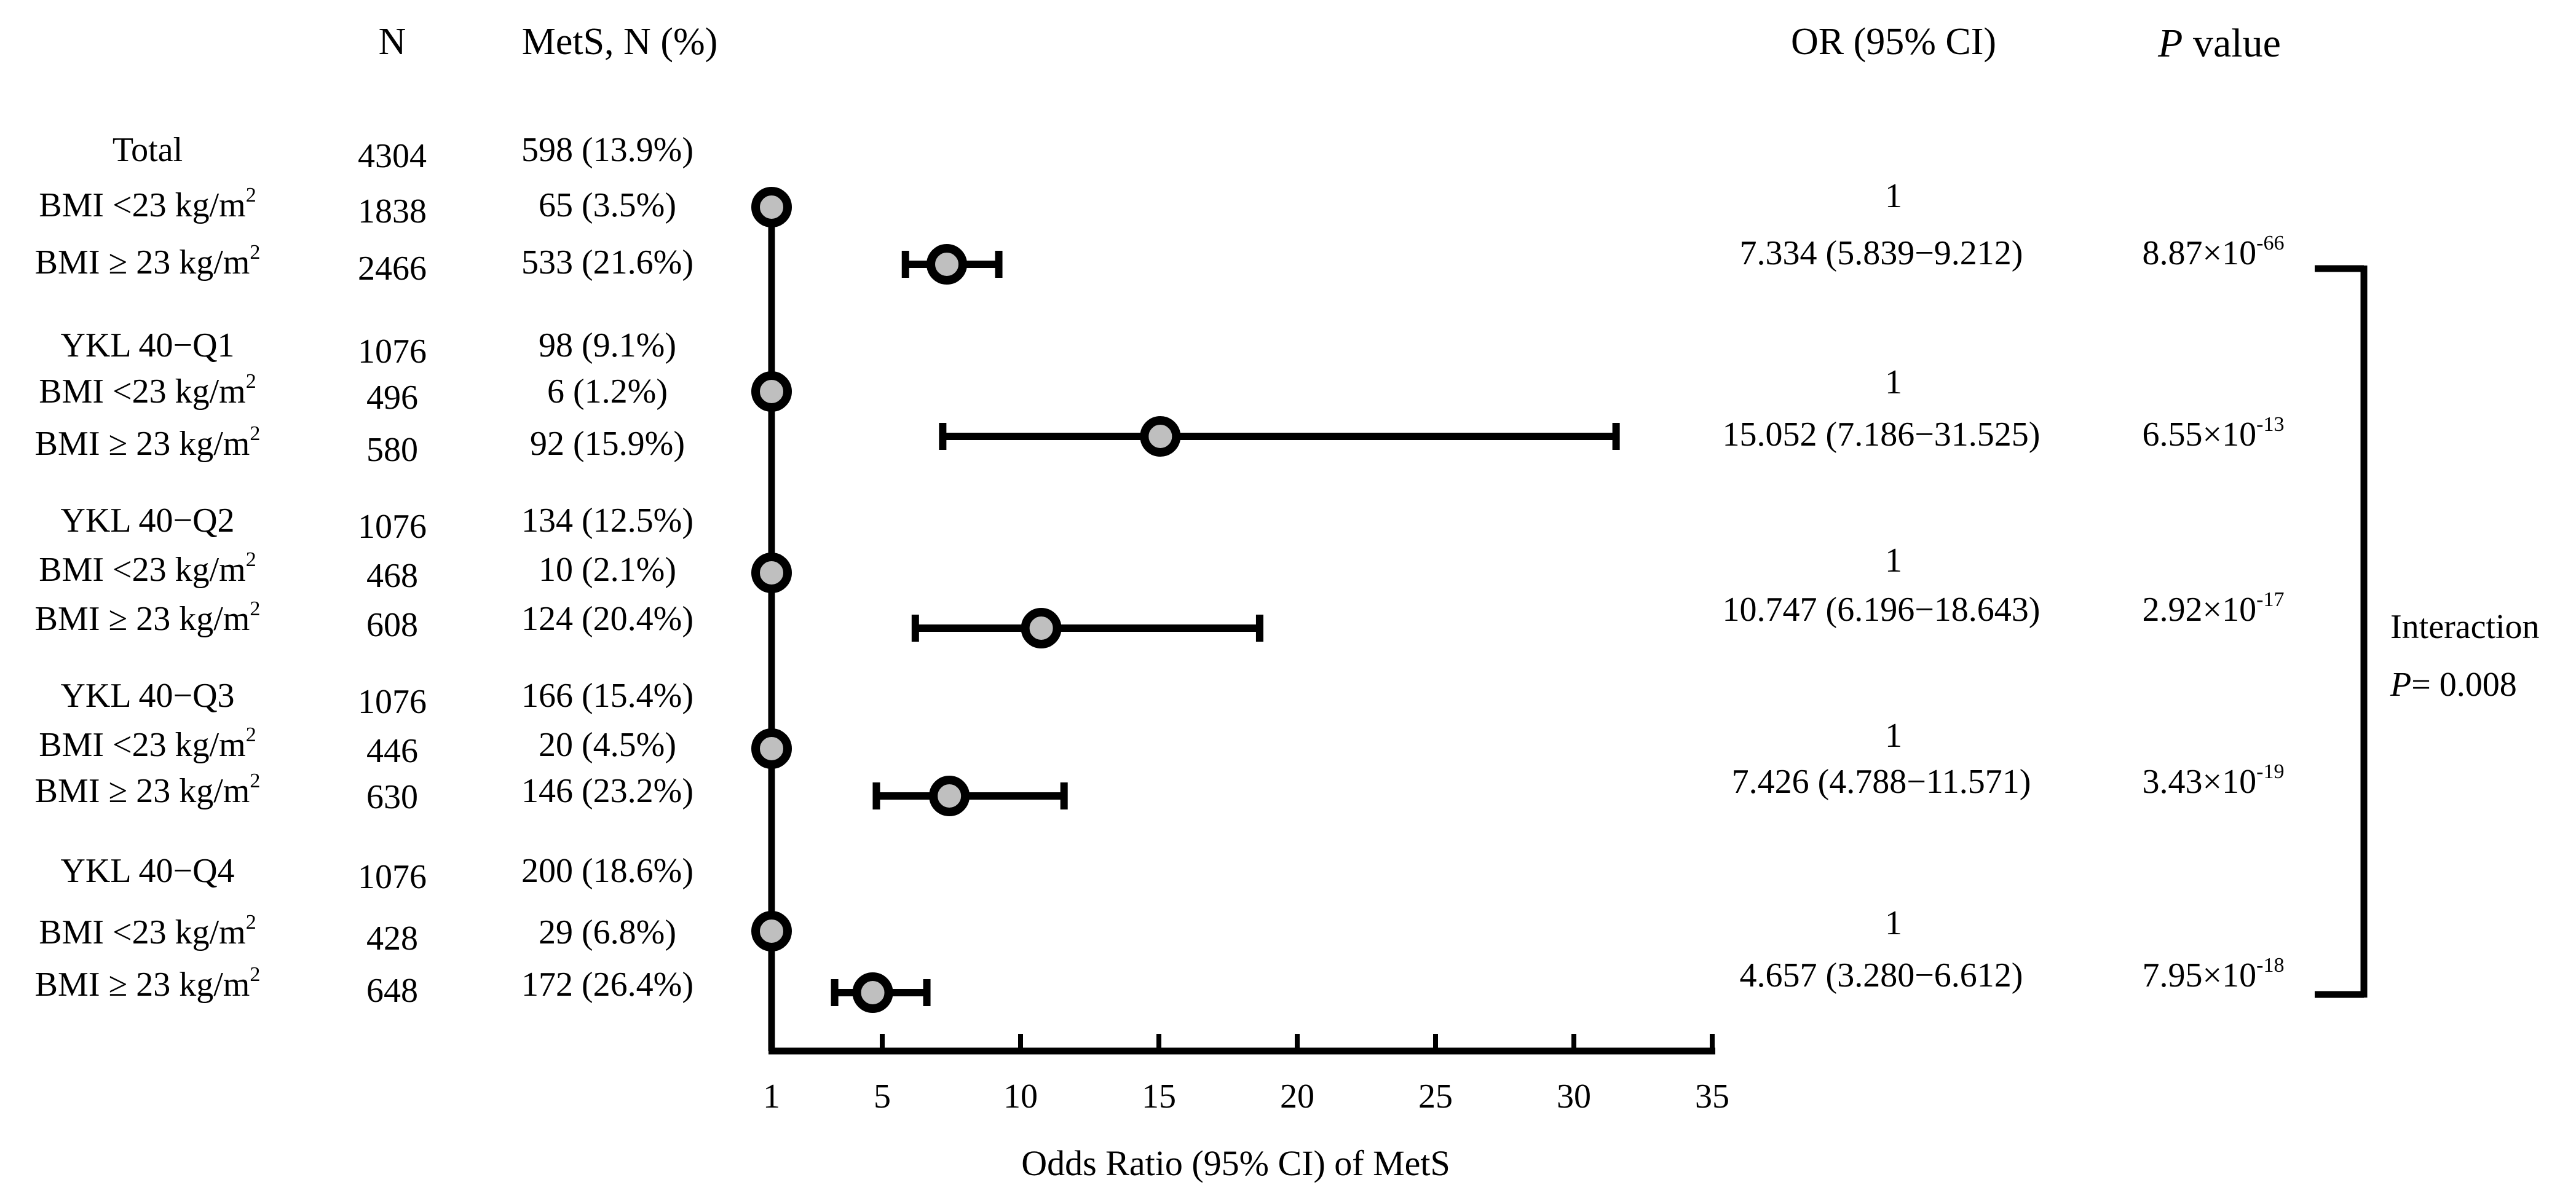 The image size is (2576, 1201). I want to click on row-n: 468, so click(392, 576).